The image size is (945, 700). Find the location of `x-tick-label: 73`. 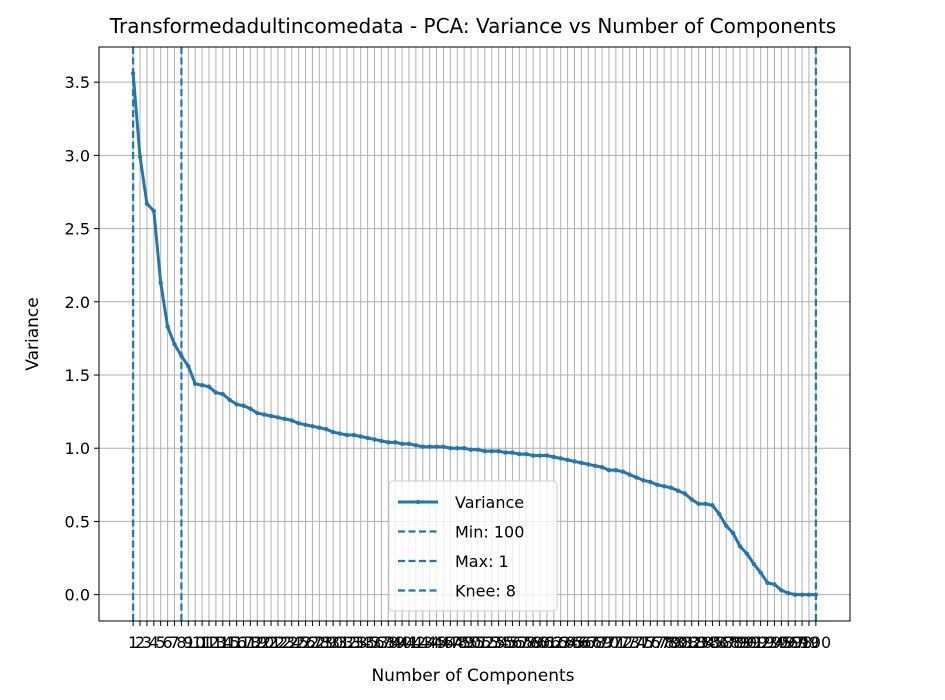

x-tick-label: 73 is located at coordinates (629, 642).